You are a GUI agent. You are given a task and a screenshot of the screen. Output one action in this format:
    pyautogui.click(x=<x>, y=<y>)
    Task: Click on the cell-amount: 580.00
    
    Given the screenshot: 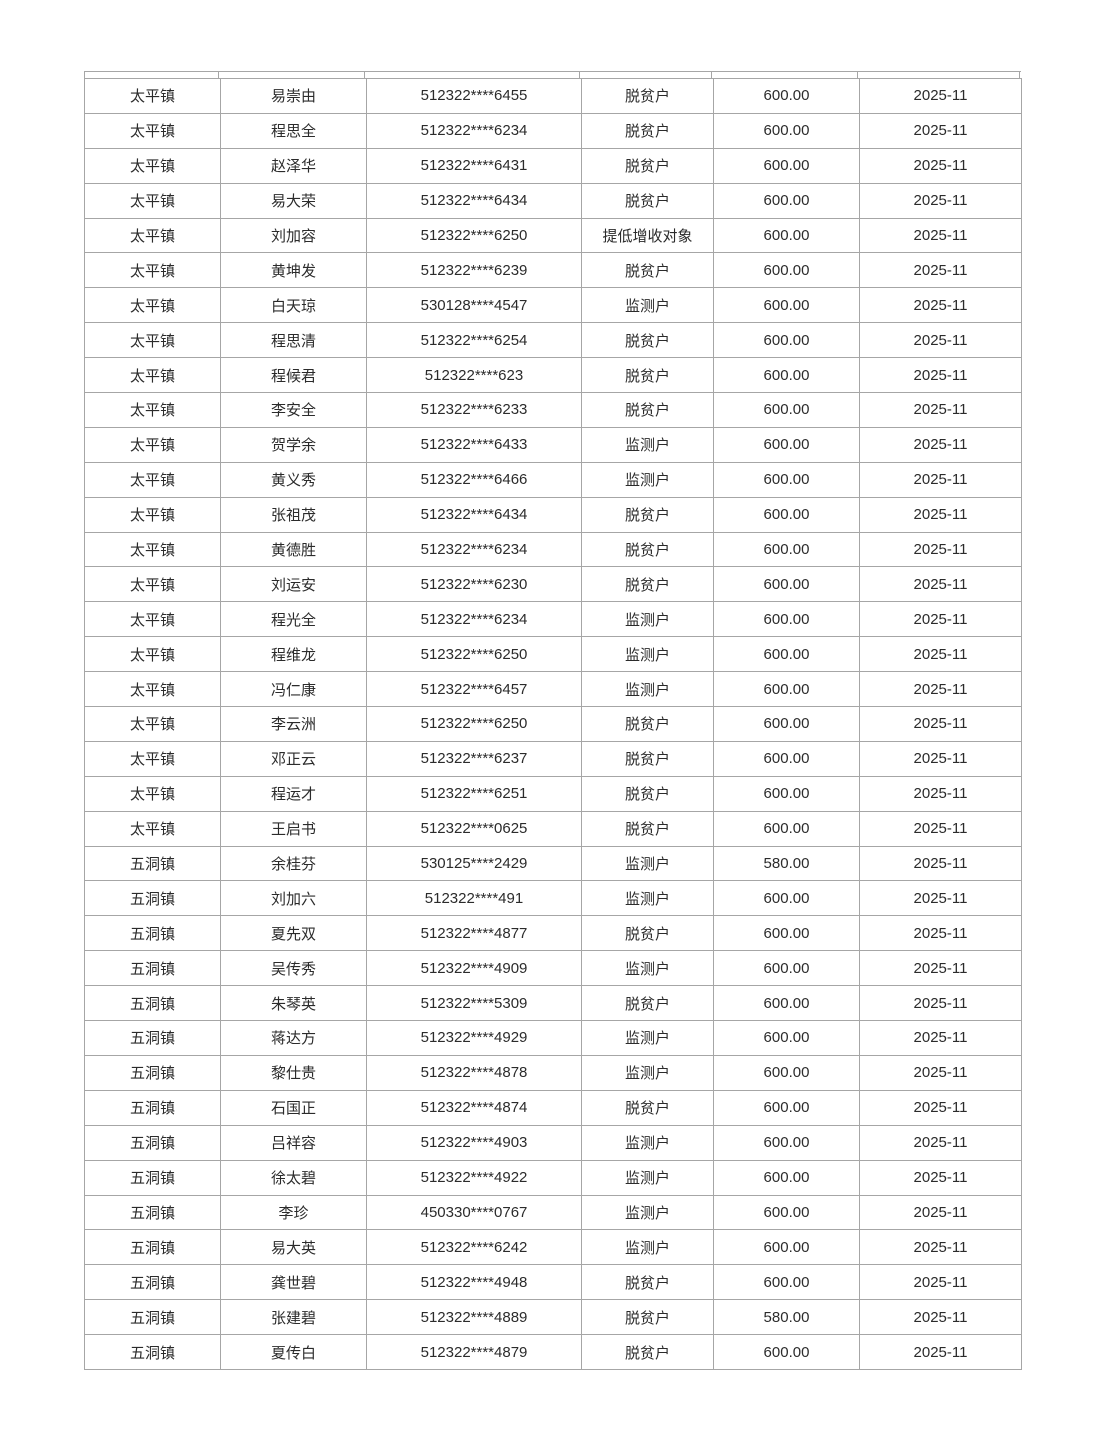 What is the action you would take?
    pyautogui.click(x=786, y=1317)
    